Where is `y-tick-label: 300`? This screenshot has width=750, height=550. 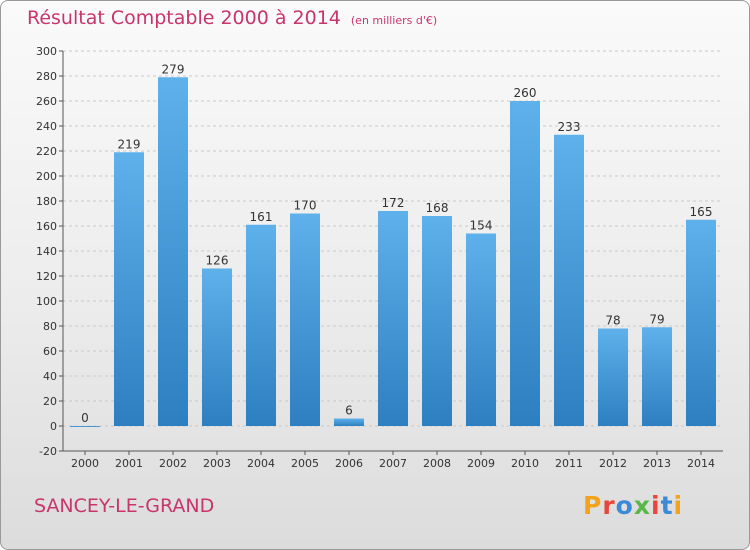 y-tick-label: 300 is located at coordinates (46, 51).